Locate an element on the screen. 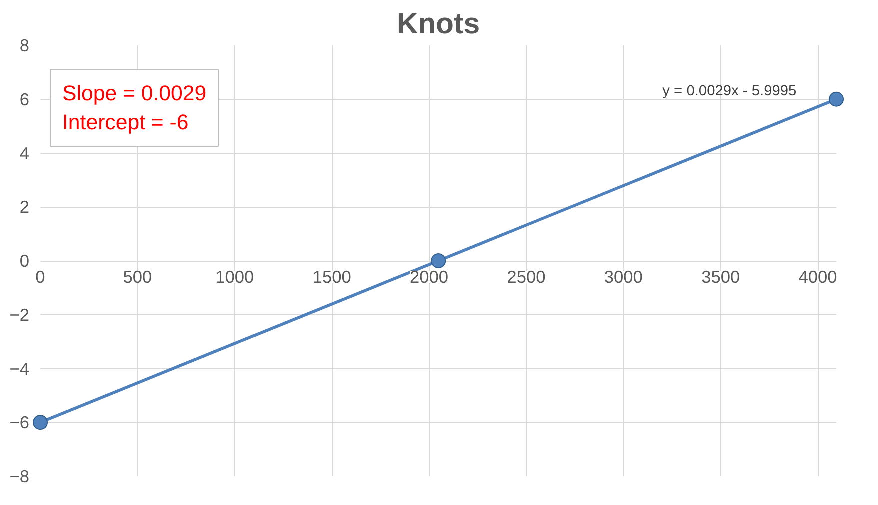 The width and height of the screenshot is (878, 505). y-tick-label: 0 is located at coordinates (25, 261).